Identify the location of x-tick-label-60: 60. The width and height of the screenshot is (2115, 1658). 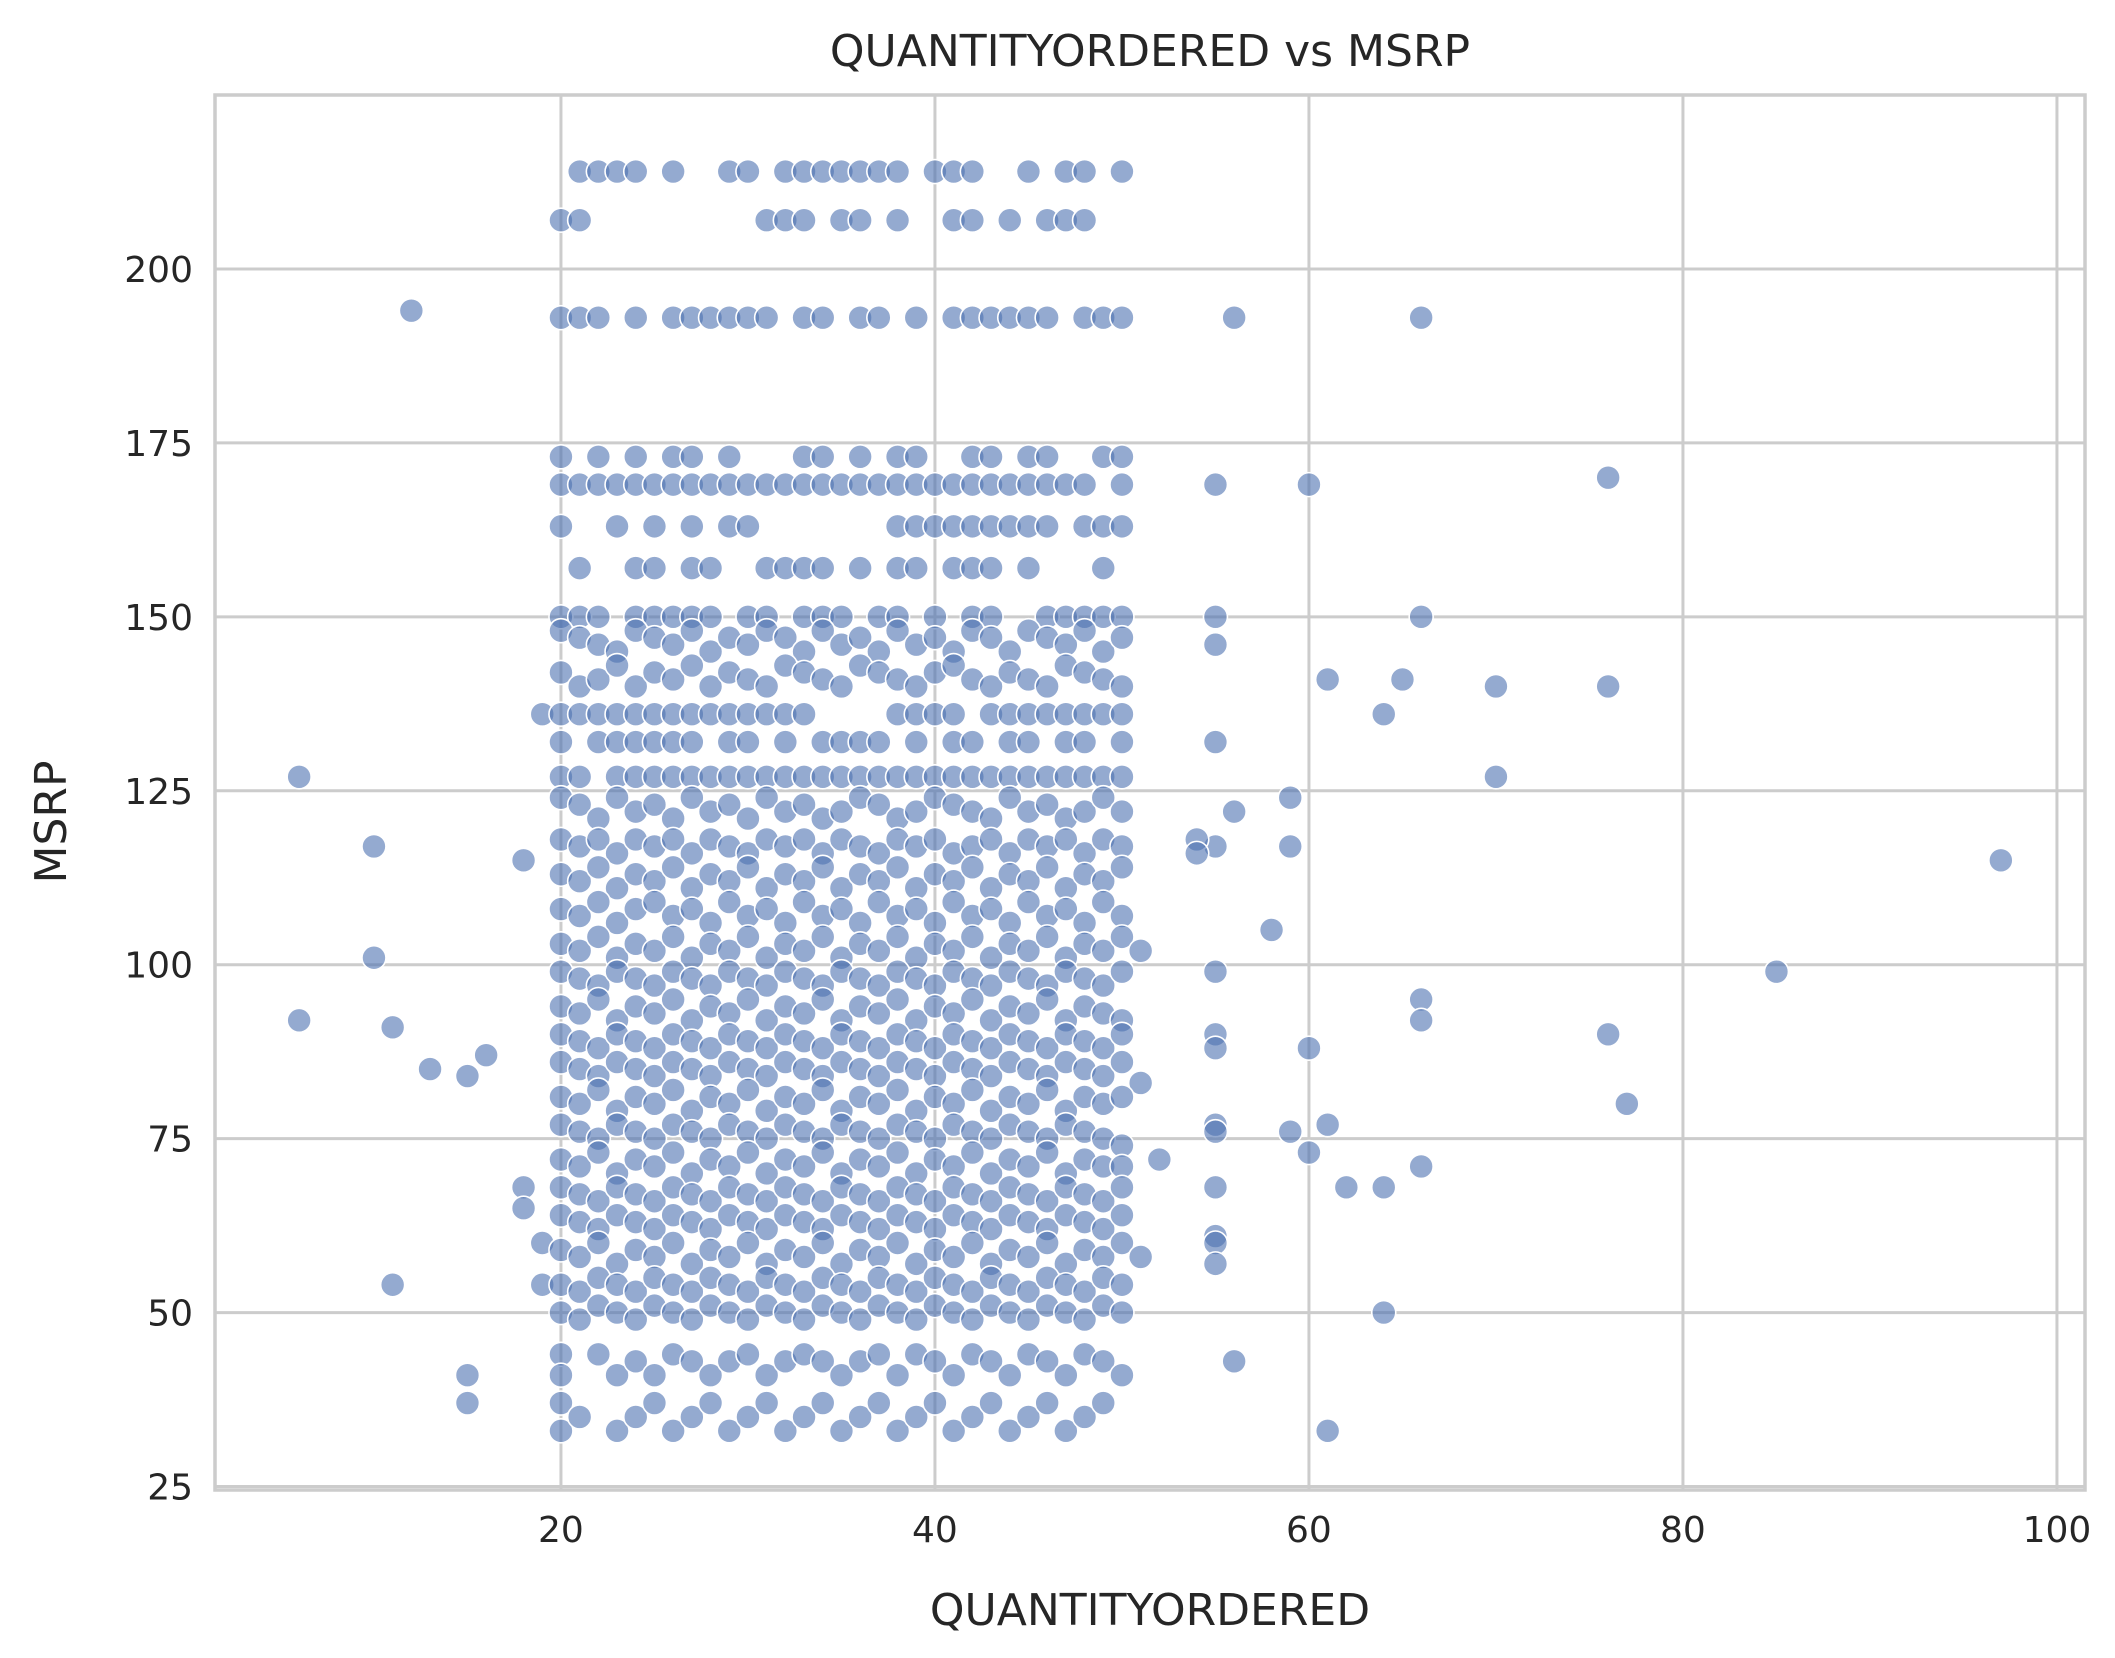
(1309, 1530).